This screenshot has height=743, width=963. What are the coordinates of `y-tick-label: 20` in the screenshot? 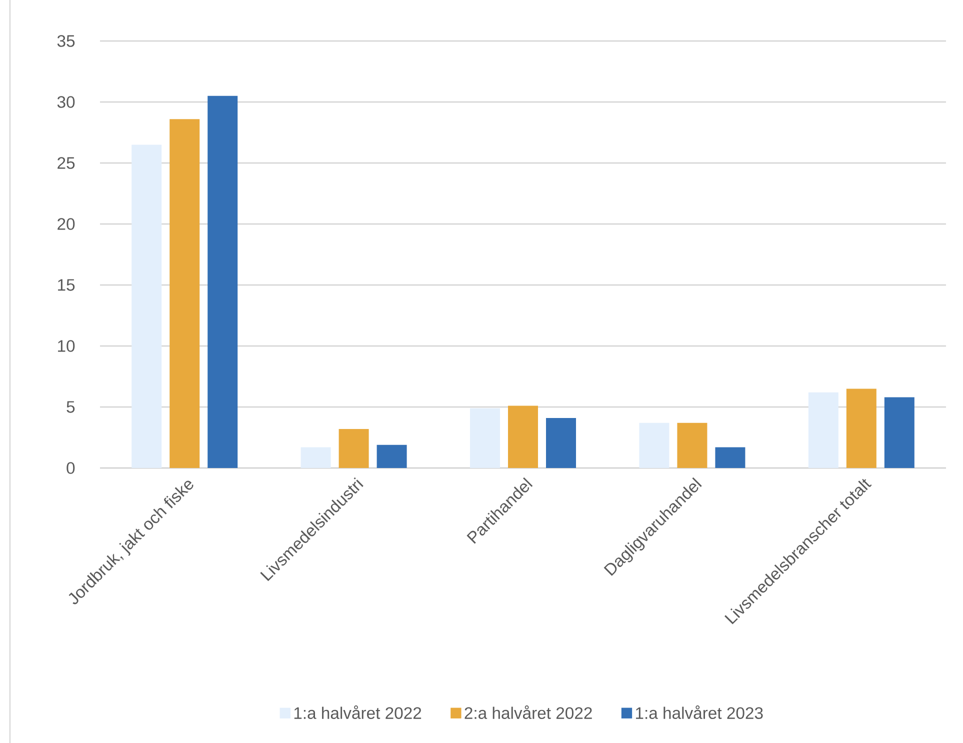 It's located at (66, 224).